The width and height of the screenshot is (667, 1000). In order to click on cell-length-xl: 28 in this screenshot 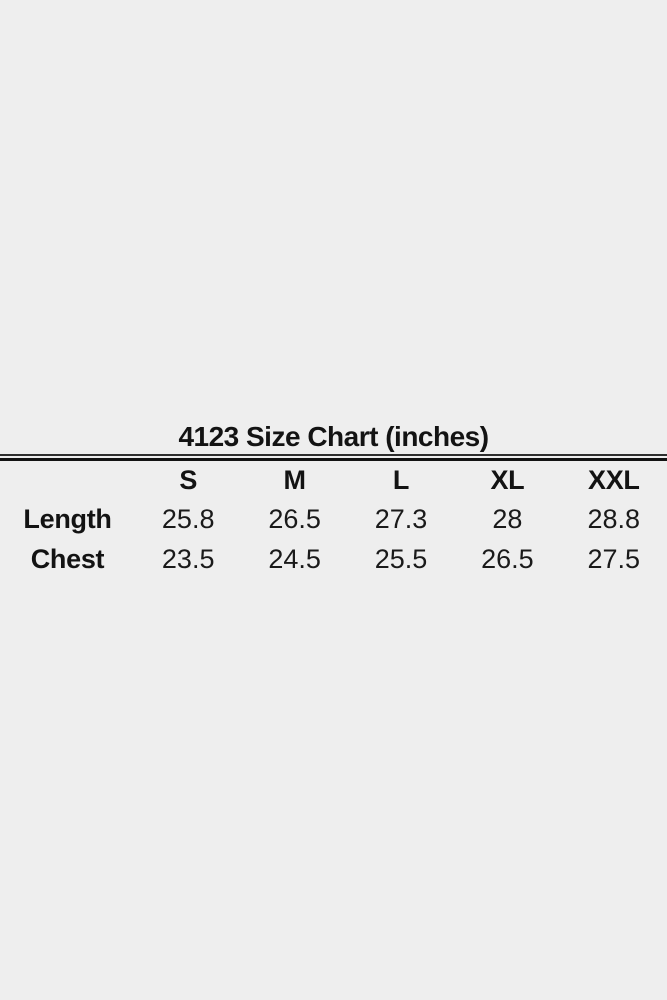, I will do `click(507, 518)`.